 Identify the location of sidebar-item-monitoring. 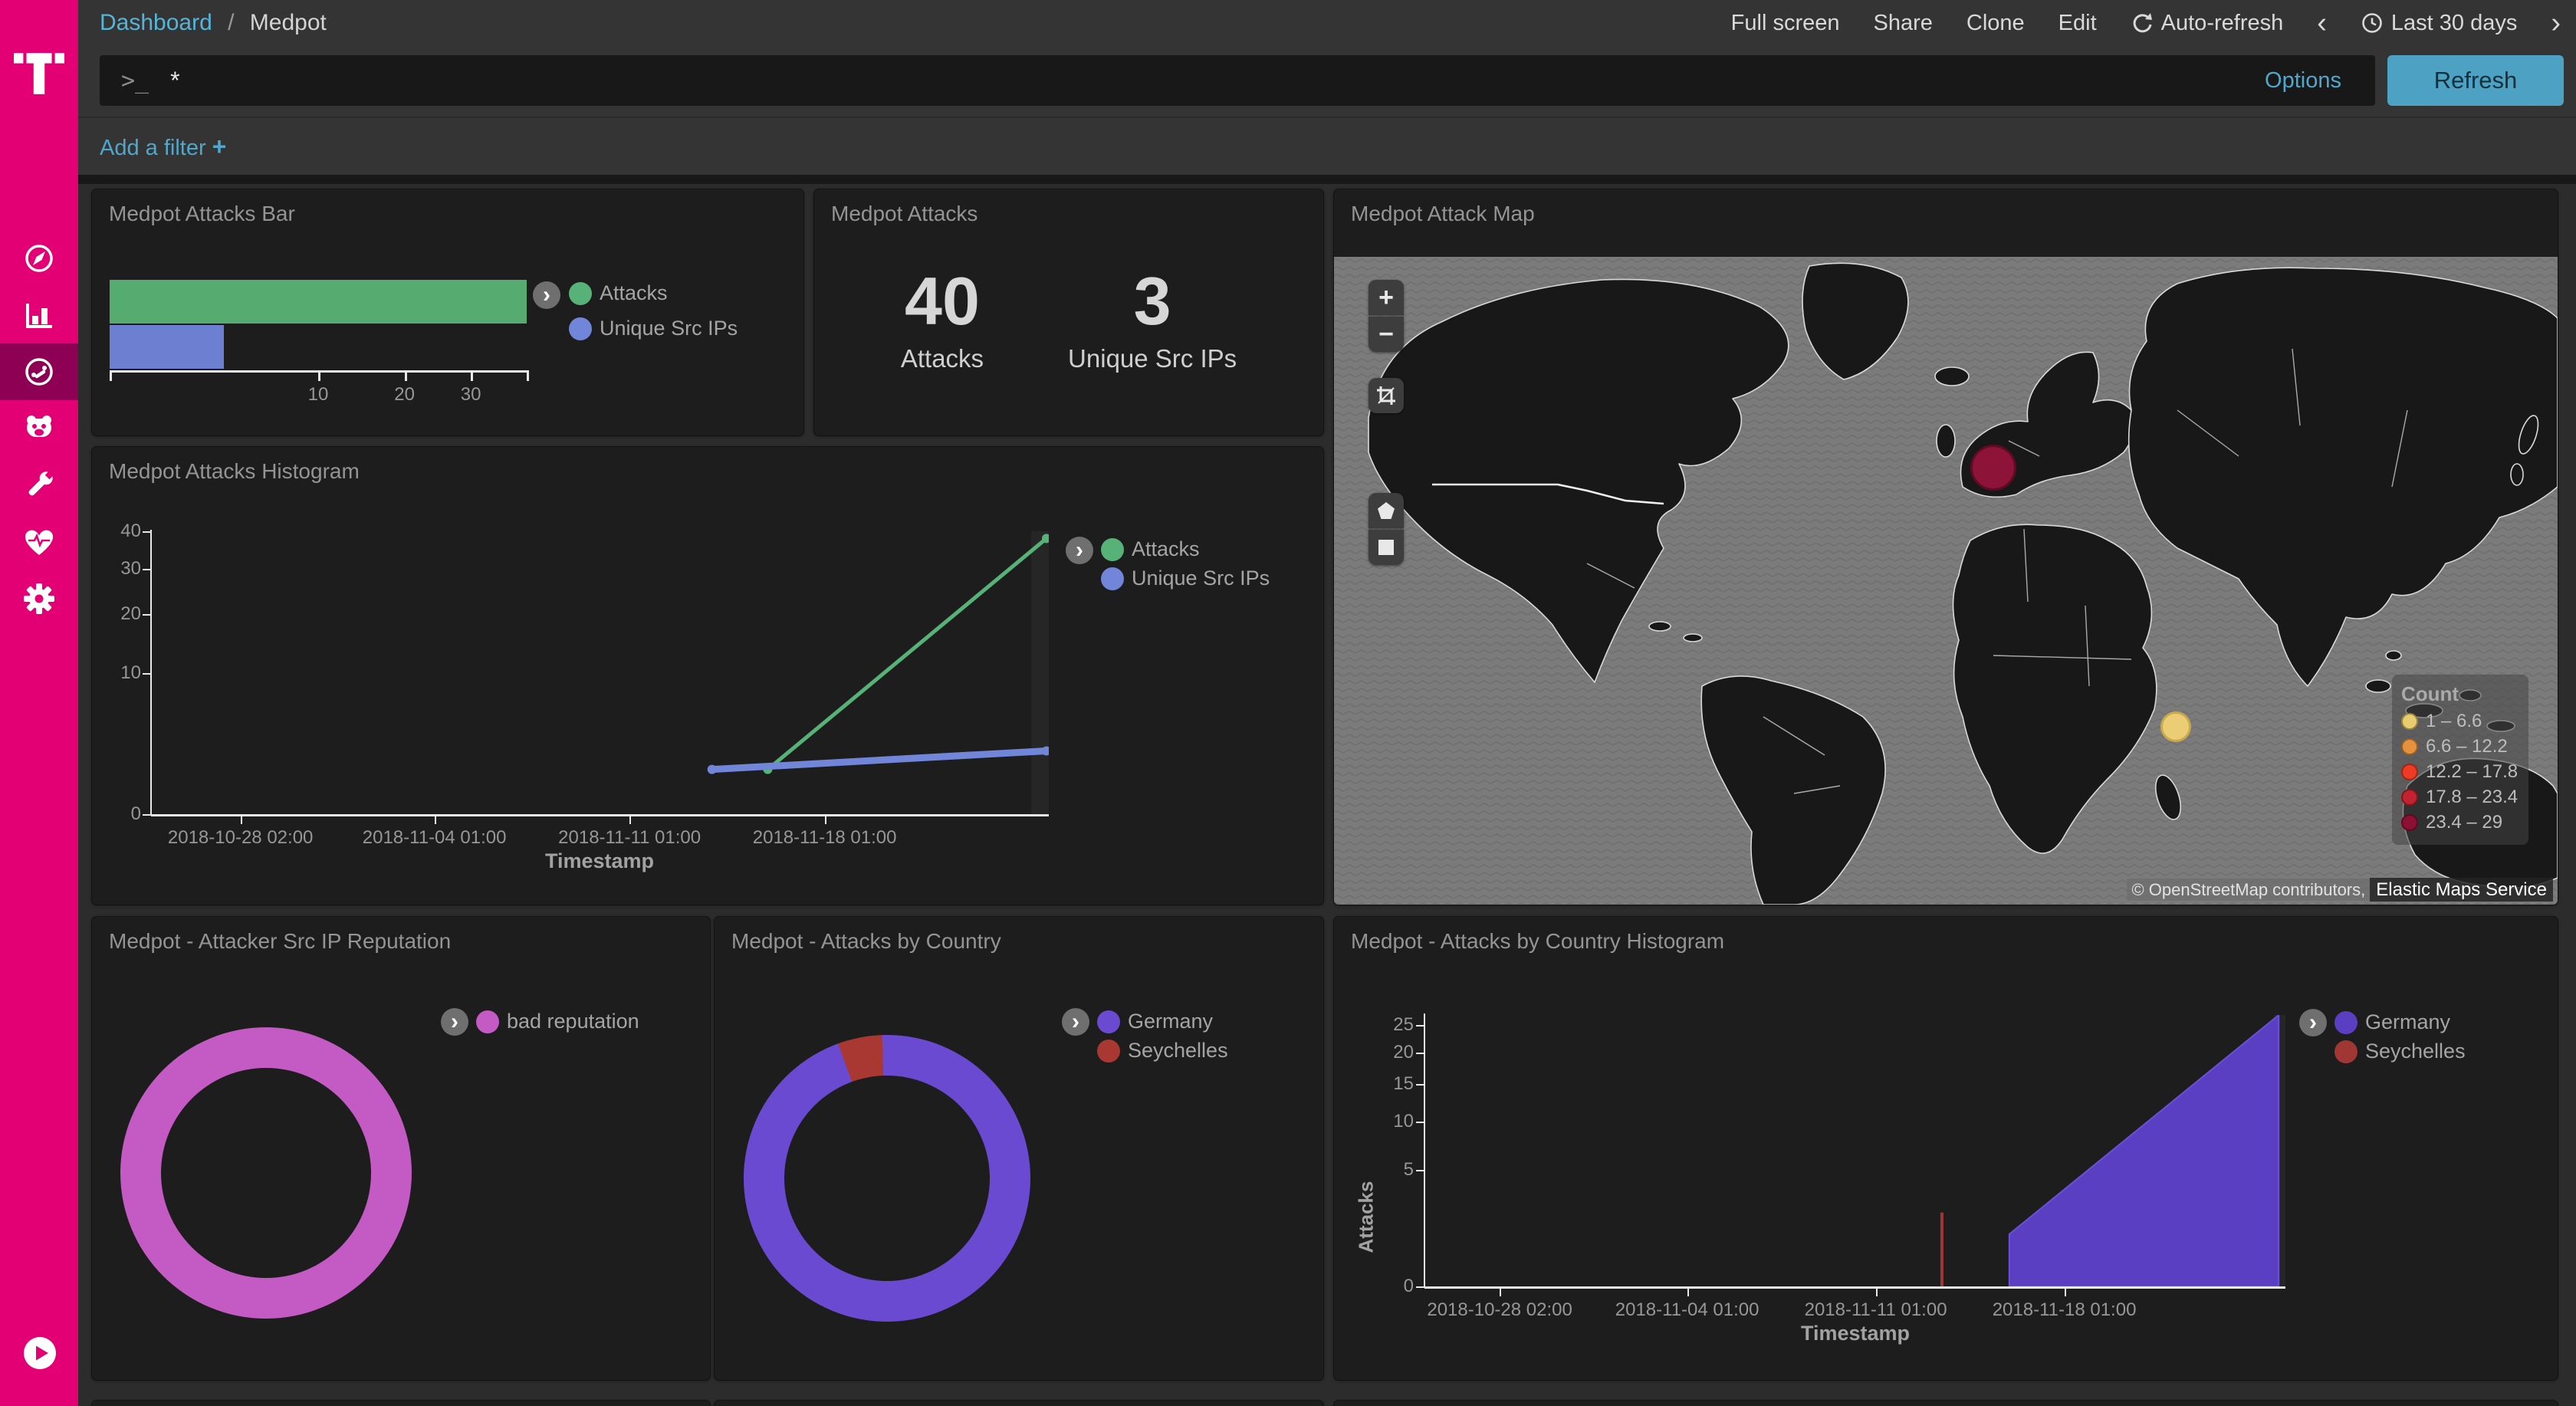
(39, 542).